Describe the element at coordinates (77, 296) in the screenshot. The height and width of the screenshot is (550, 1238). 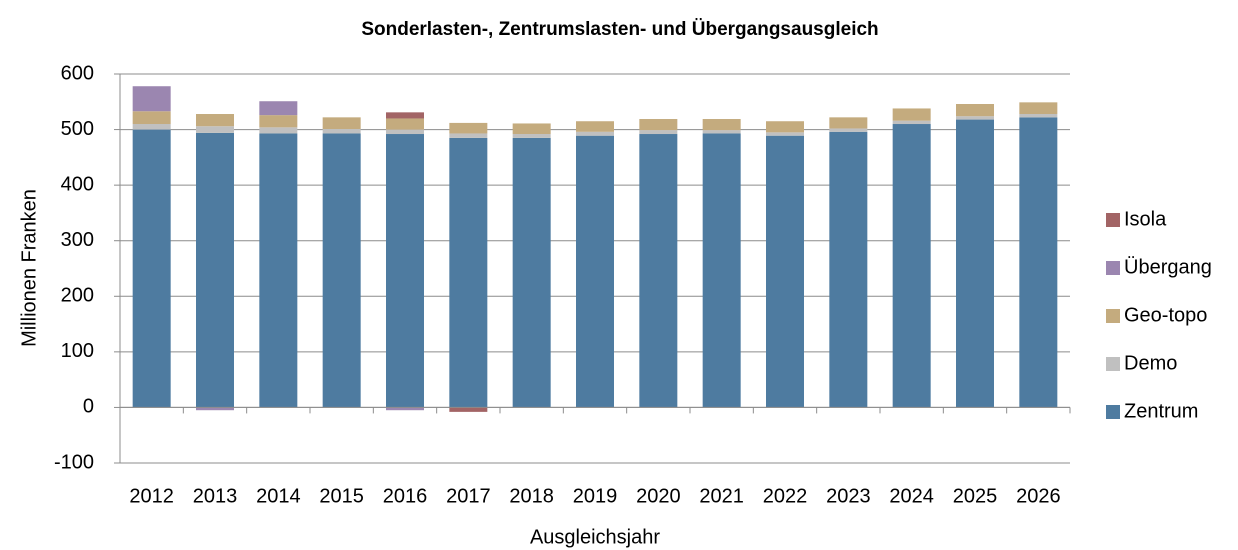
I see `y-tick-label: 200` at that location.